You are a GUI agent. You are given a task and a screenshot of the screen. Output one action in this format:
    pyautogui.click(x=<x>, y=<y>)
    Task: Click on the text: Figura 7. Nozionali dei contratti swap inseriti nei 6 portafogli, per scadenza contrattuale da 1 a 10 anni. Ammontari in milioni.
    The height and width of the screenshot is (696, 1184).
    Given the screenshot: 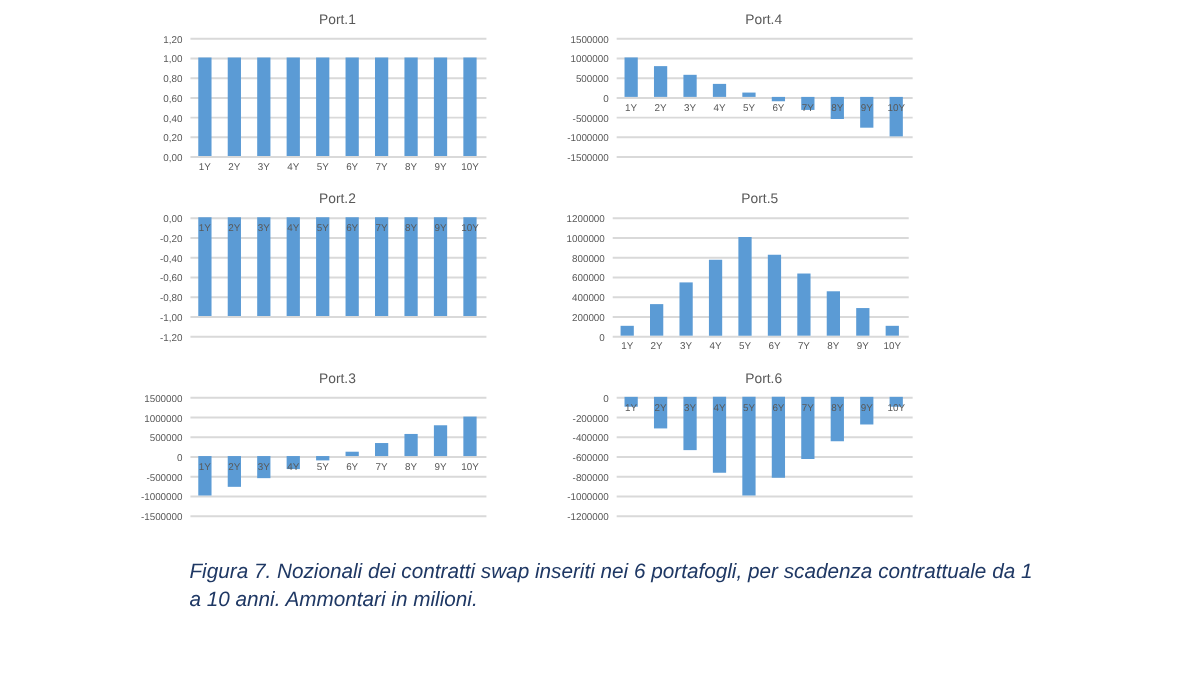 What is the action you would take?
    pyautogui.click(x=611, y=587)
    